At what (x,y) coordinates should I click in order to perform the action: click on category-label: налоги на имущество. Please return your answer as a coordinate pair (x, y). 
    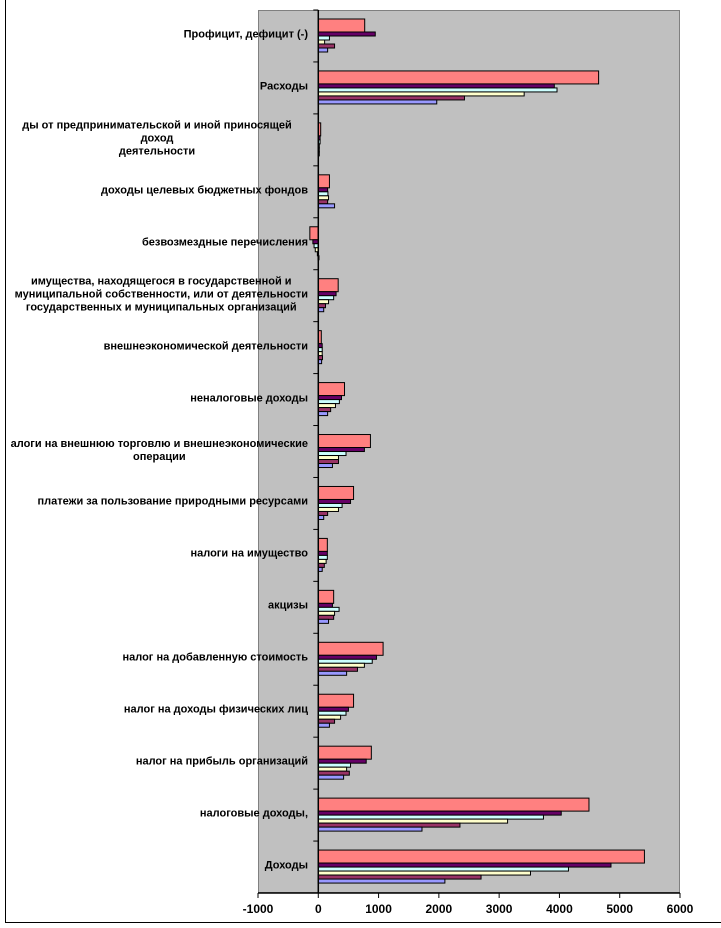
    Looking at the image, I should click on (249, 553).